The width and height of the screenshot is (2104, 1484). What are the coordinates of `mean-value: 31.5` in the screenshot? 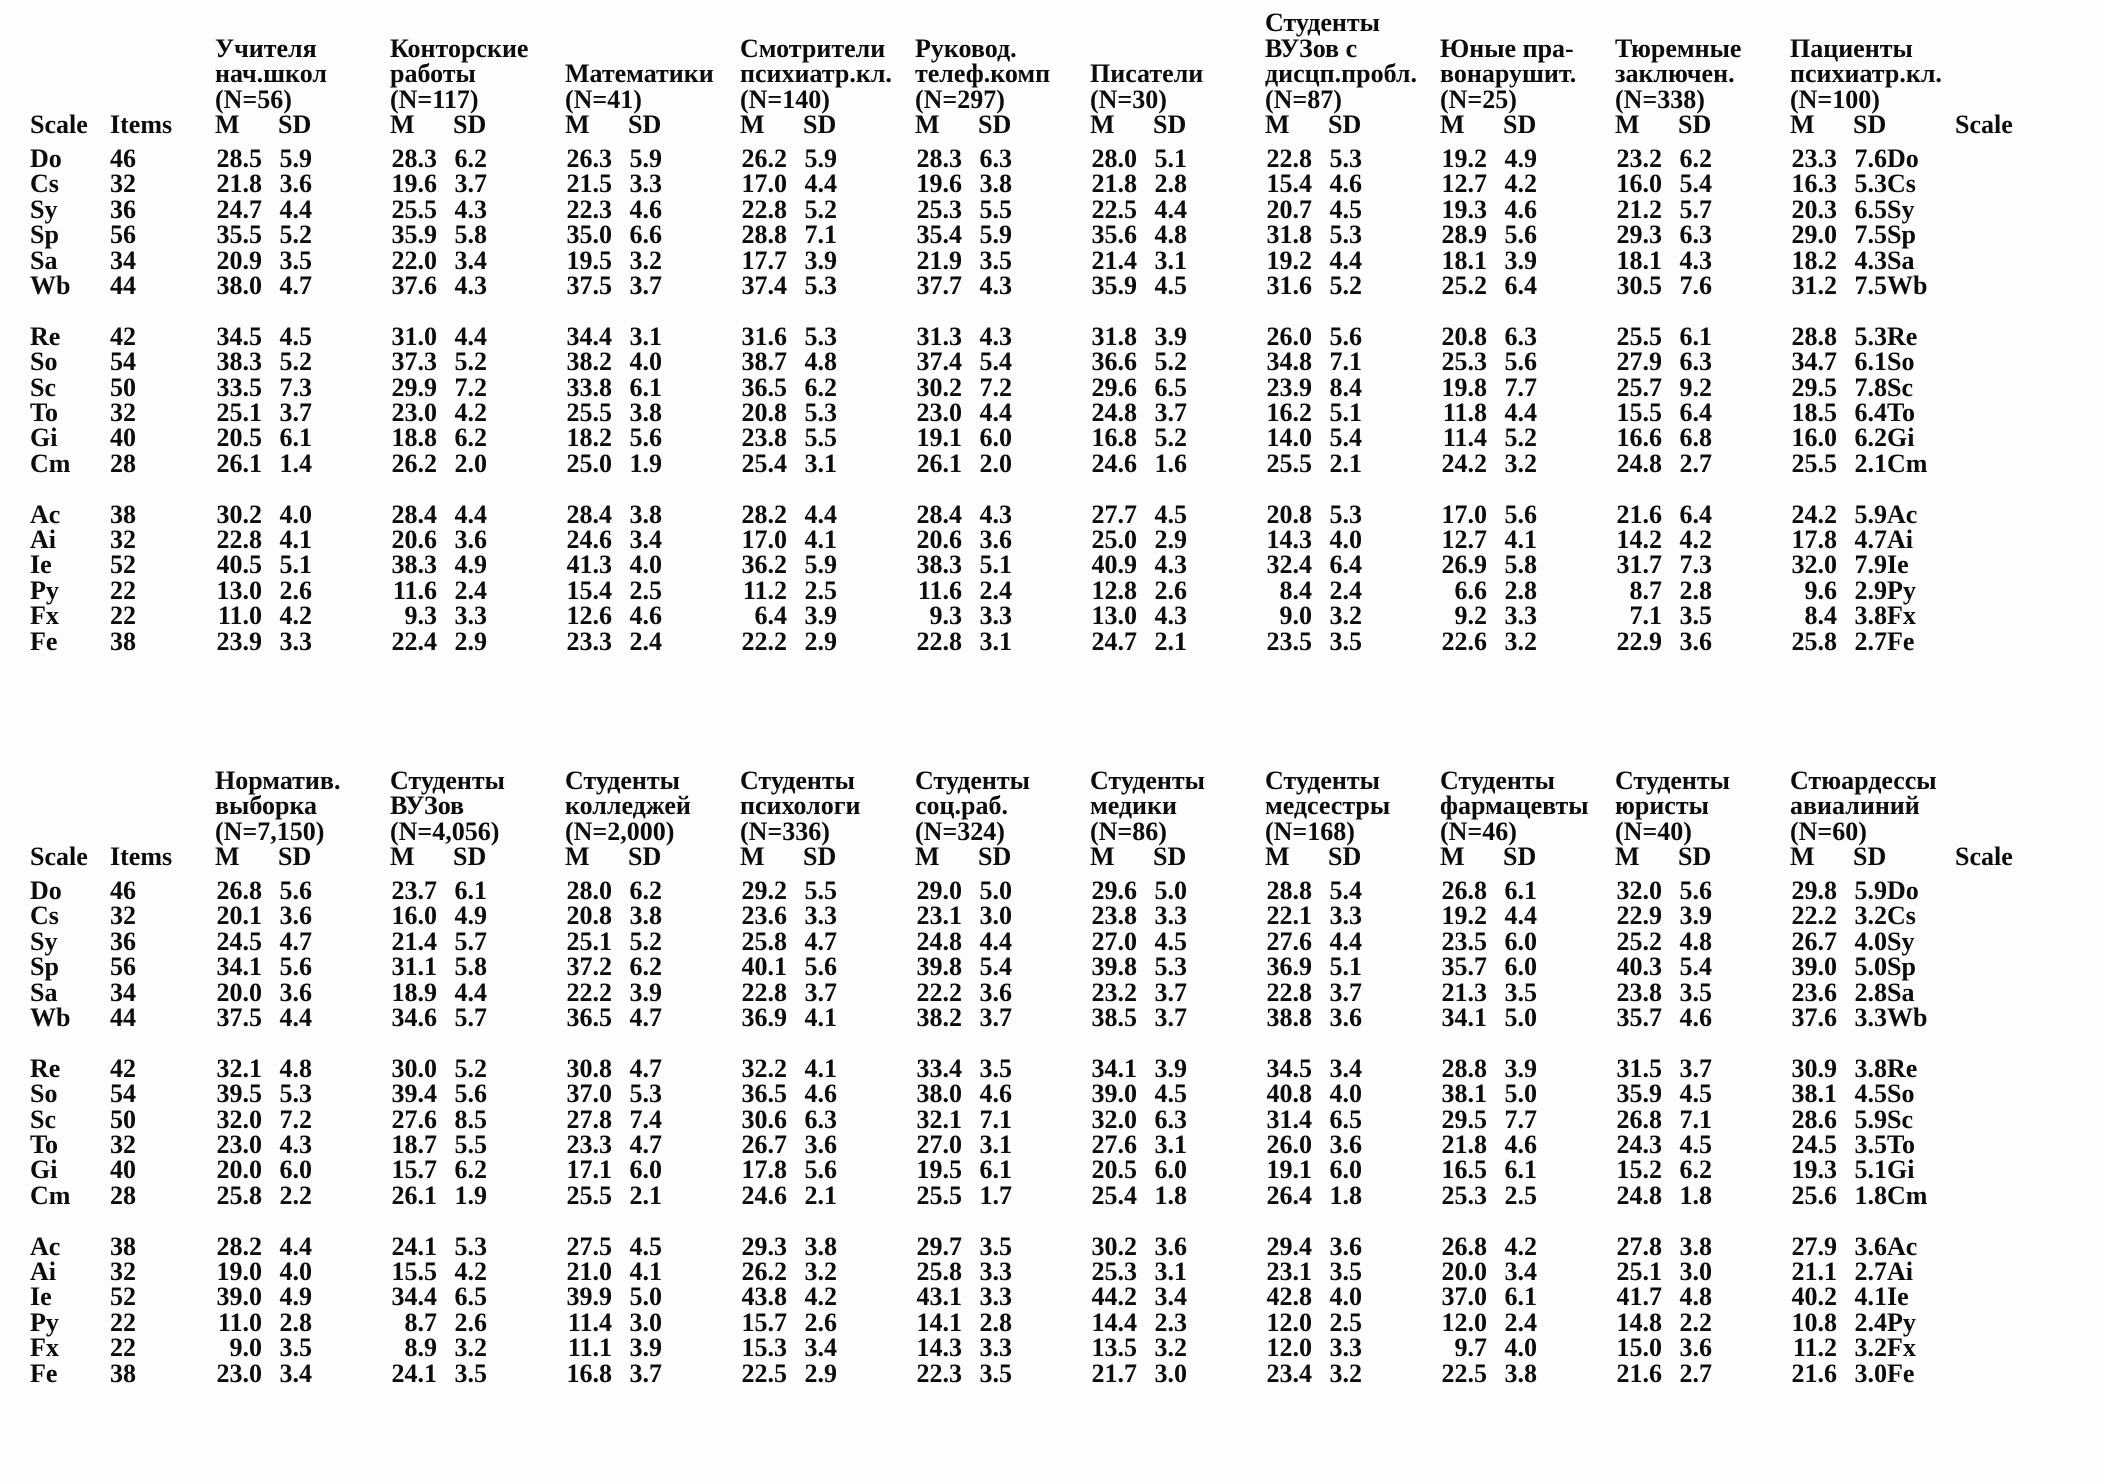 It's located at (1639, 1068).